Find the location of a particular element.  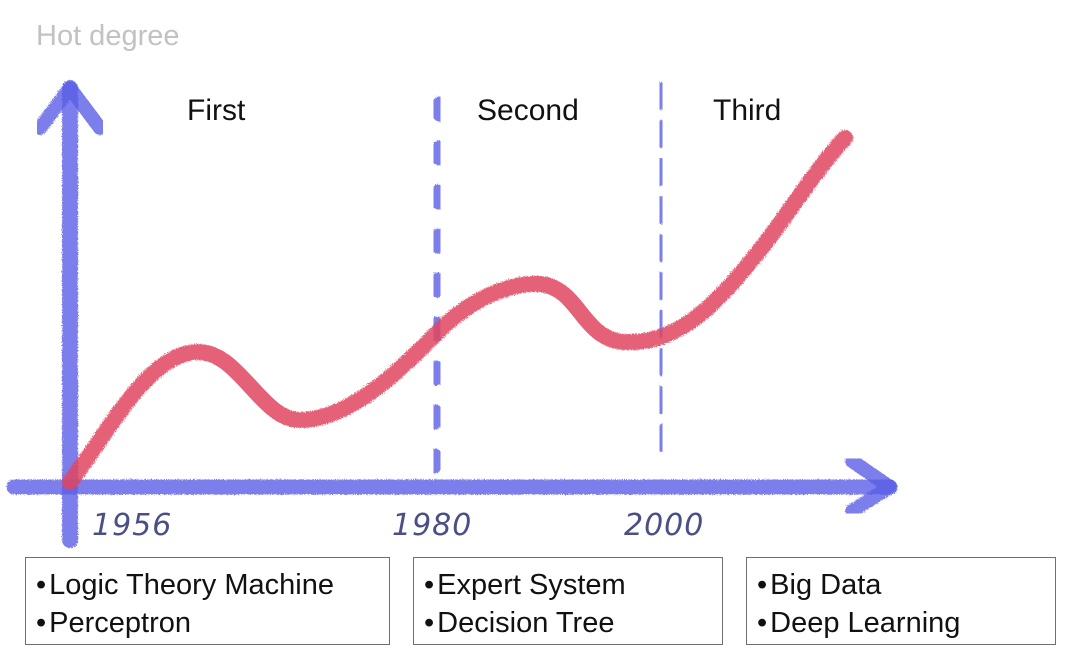

year-label-1980: 1980 is located at coordinates (432, 525).